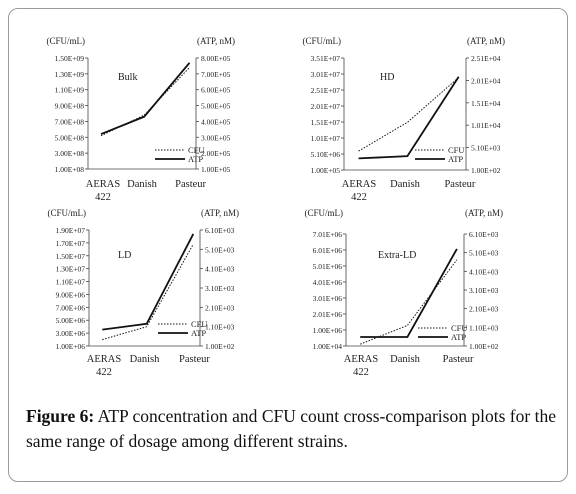 Image resolution: width=576 pixels, height=494 pixels. What do you see at coordinates (326, 106) in the screenshot?
I see `left-tick-label: 2.01E+07` at bounding box center [326, 106].